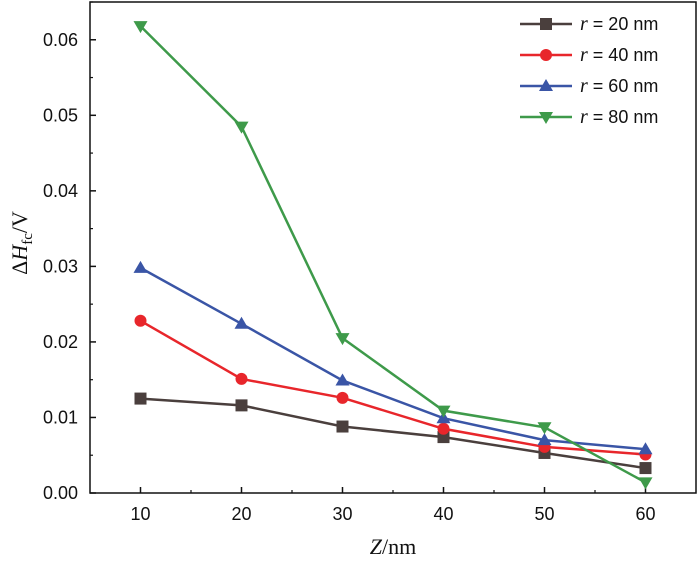 This screenshot has height=563, width=700. I want to click on legend-item: r = 60 nm, so click(589, 86).